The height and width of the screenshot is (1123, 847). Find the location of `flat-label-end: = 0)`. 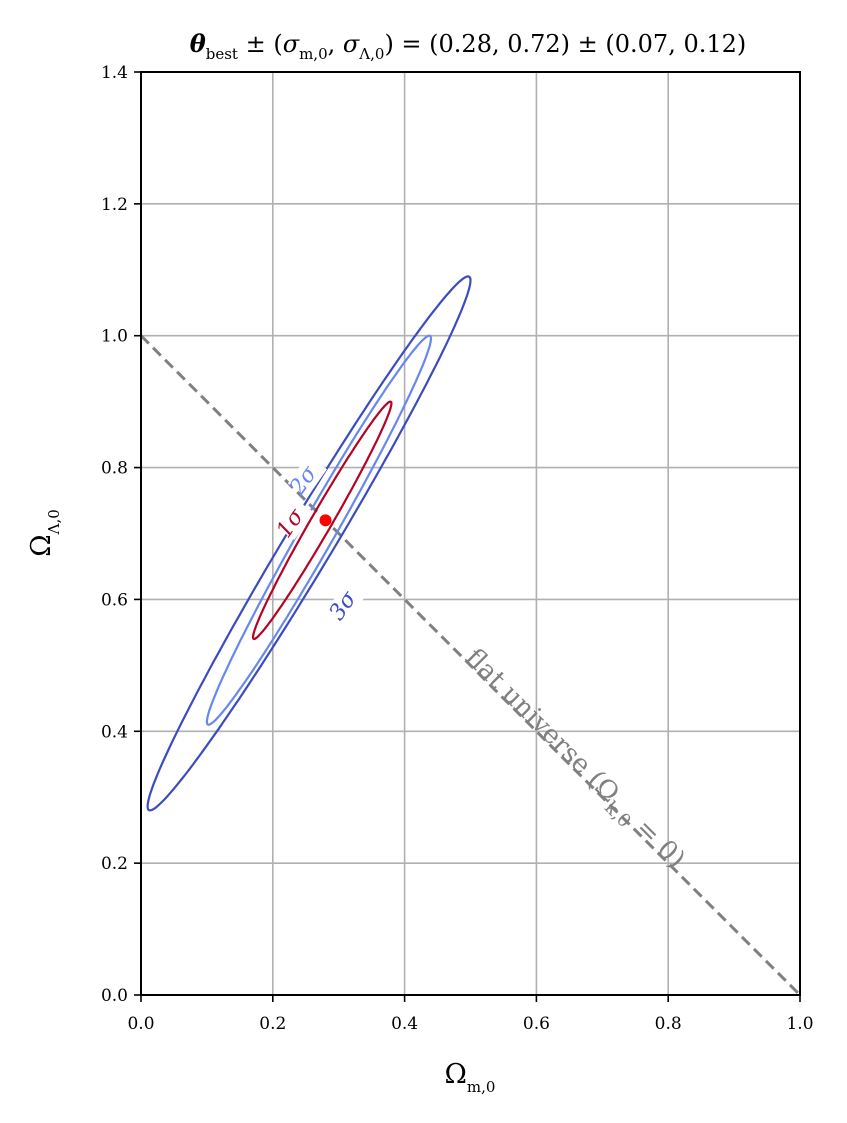

flat-label-end: = 0) is located at coordinates (657, 840).